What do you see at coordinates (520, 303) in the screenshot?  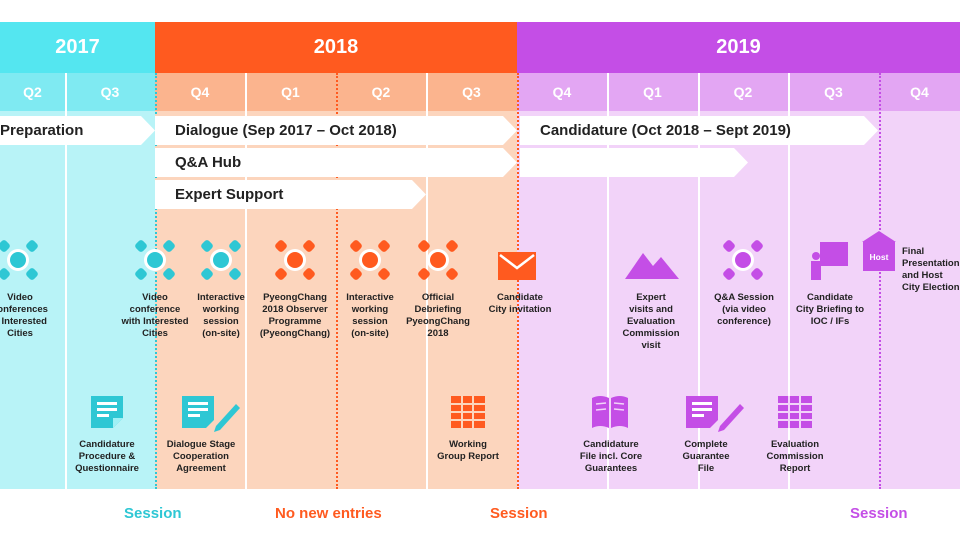 I see `event-candidate-invitation: Candidate City invitation` at bounding box center [520, 303].